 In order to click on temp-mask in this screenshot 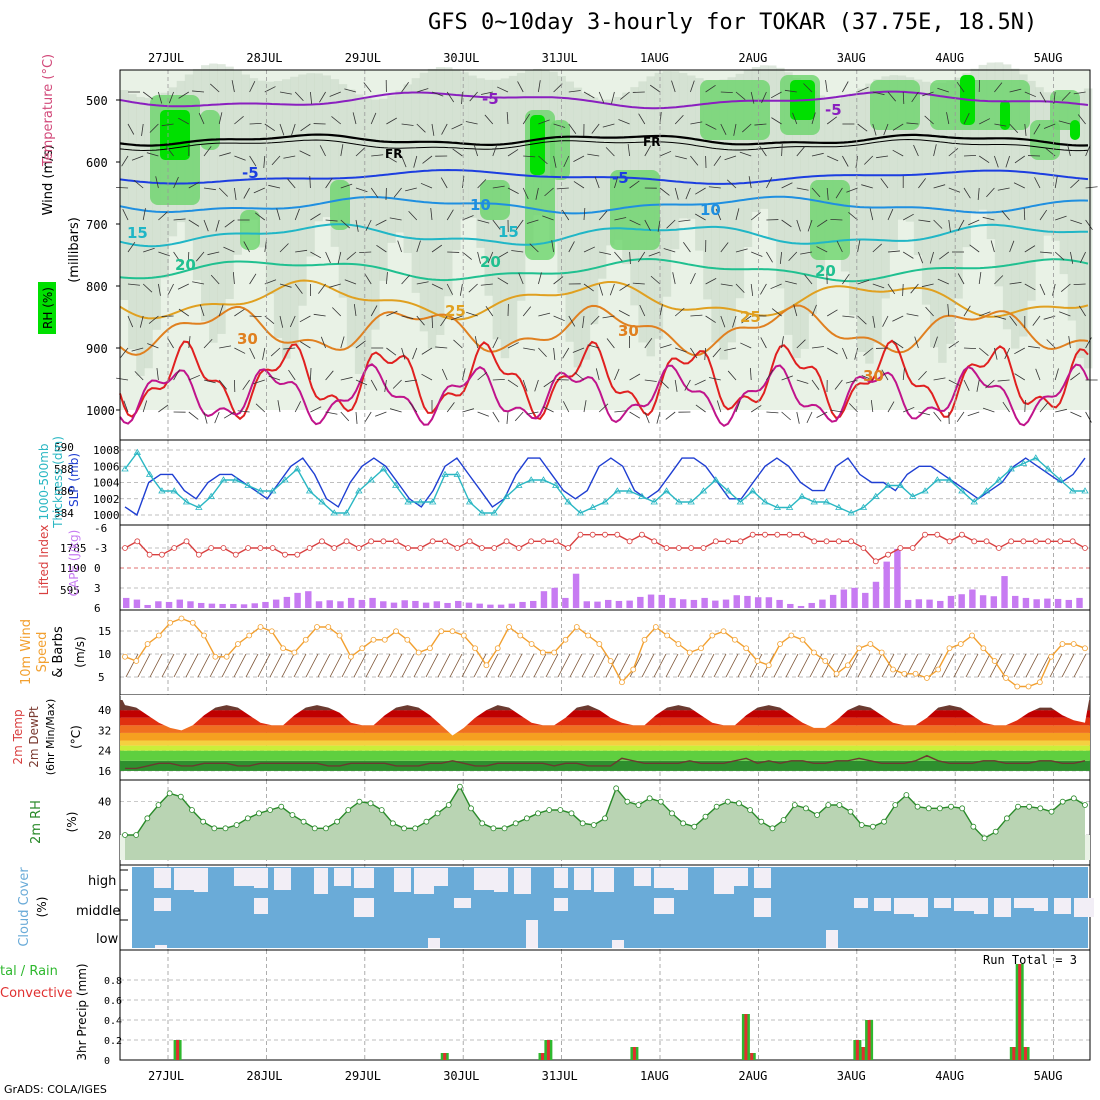, I will do `click(605, 715)`.